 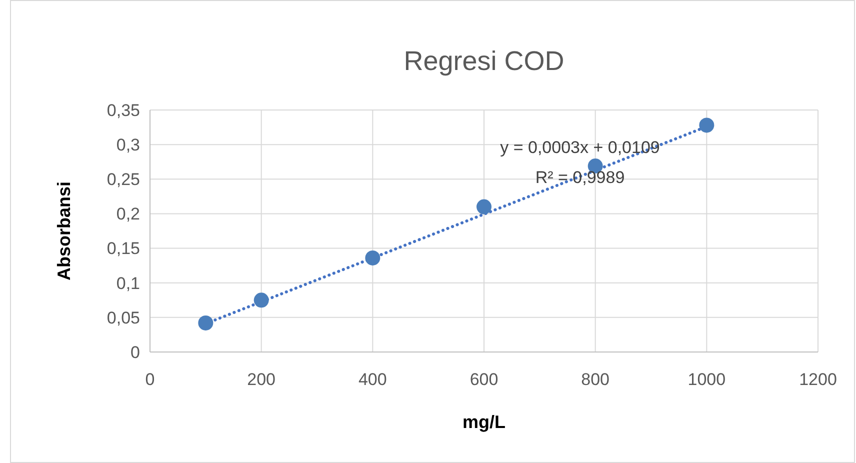 I want to click on x-tick-label: 1200, so click(x=818, y=379).